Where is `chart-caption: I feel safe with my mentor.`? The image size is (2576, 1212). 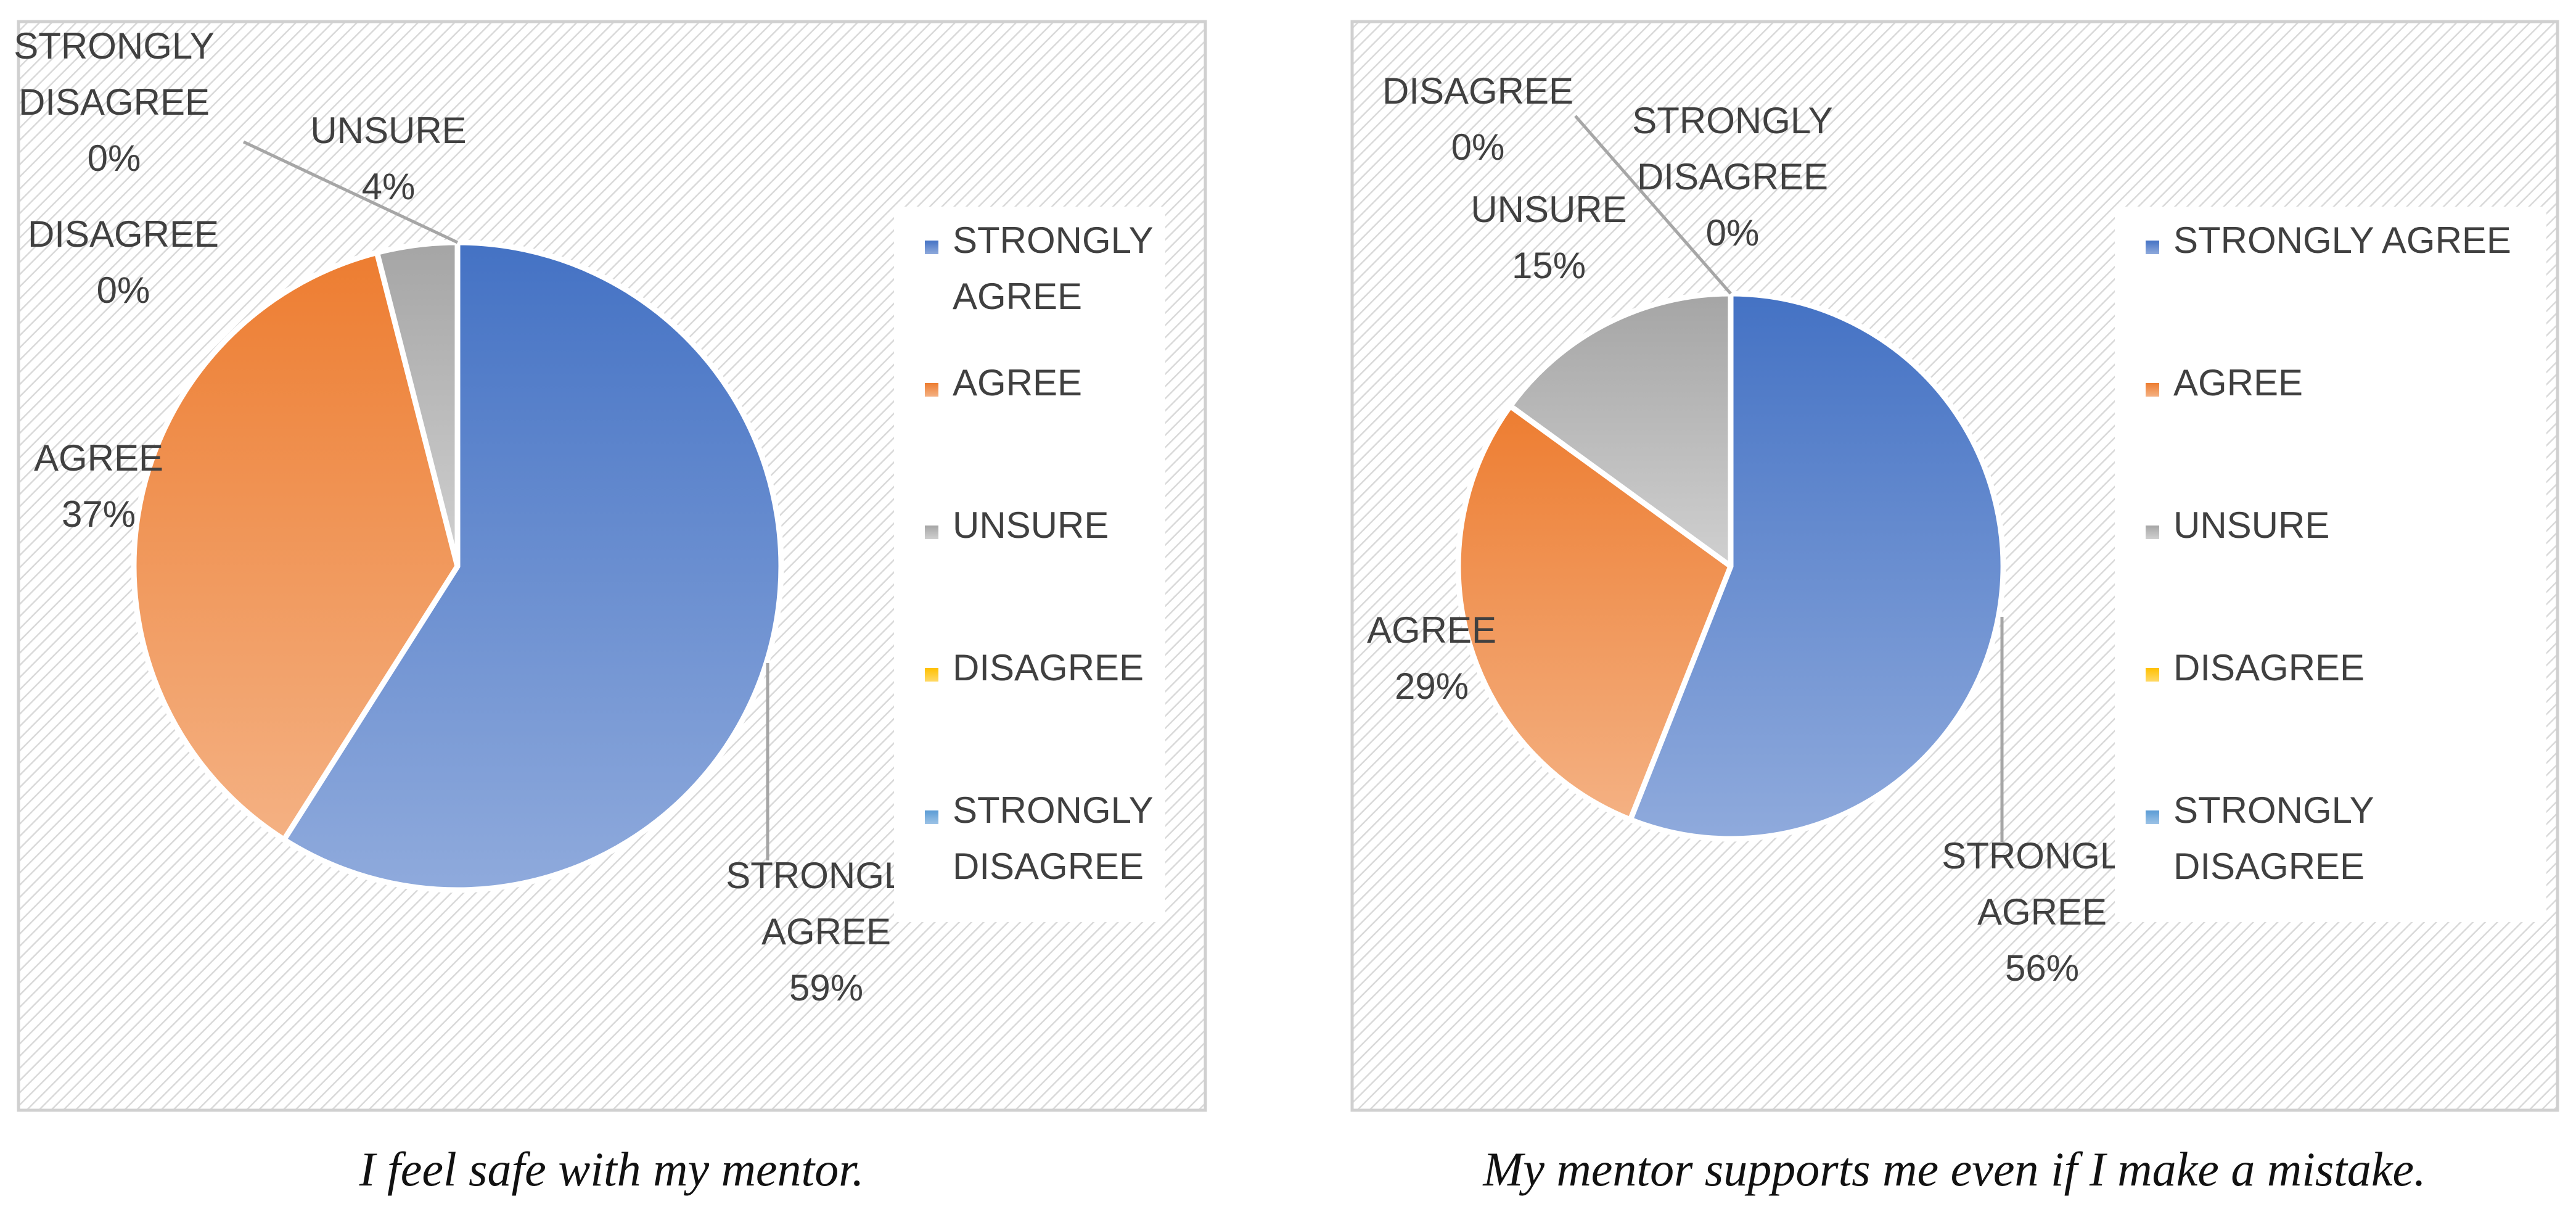 chart-caption: I feel safe with my mentor. is located at coordinates (612, 1169).